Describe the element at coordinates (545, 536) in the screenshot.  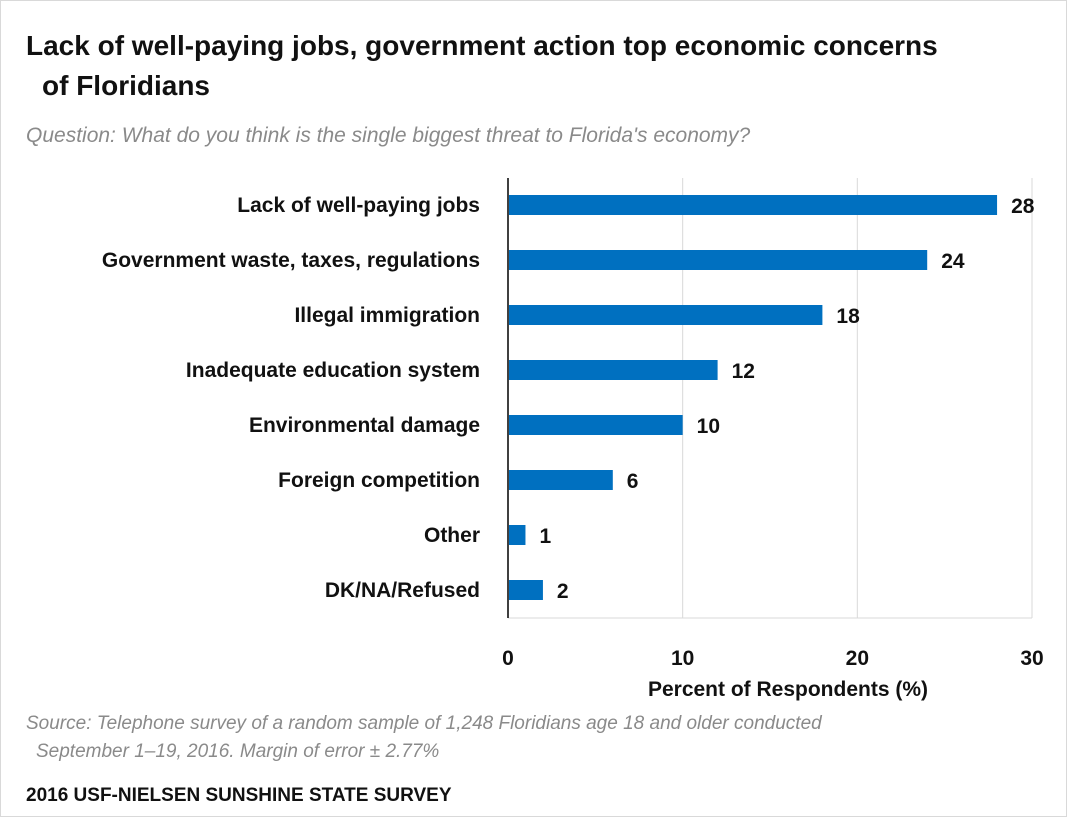
I see `data-label: 1` at that location.